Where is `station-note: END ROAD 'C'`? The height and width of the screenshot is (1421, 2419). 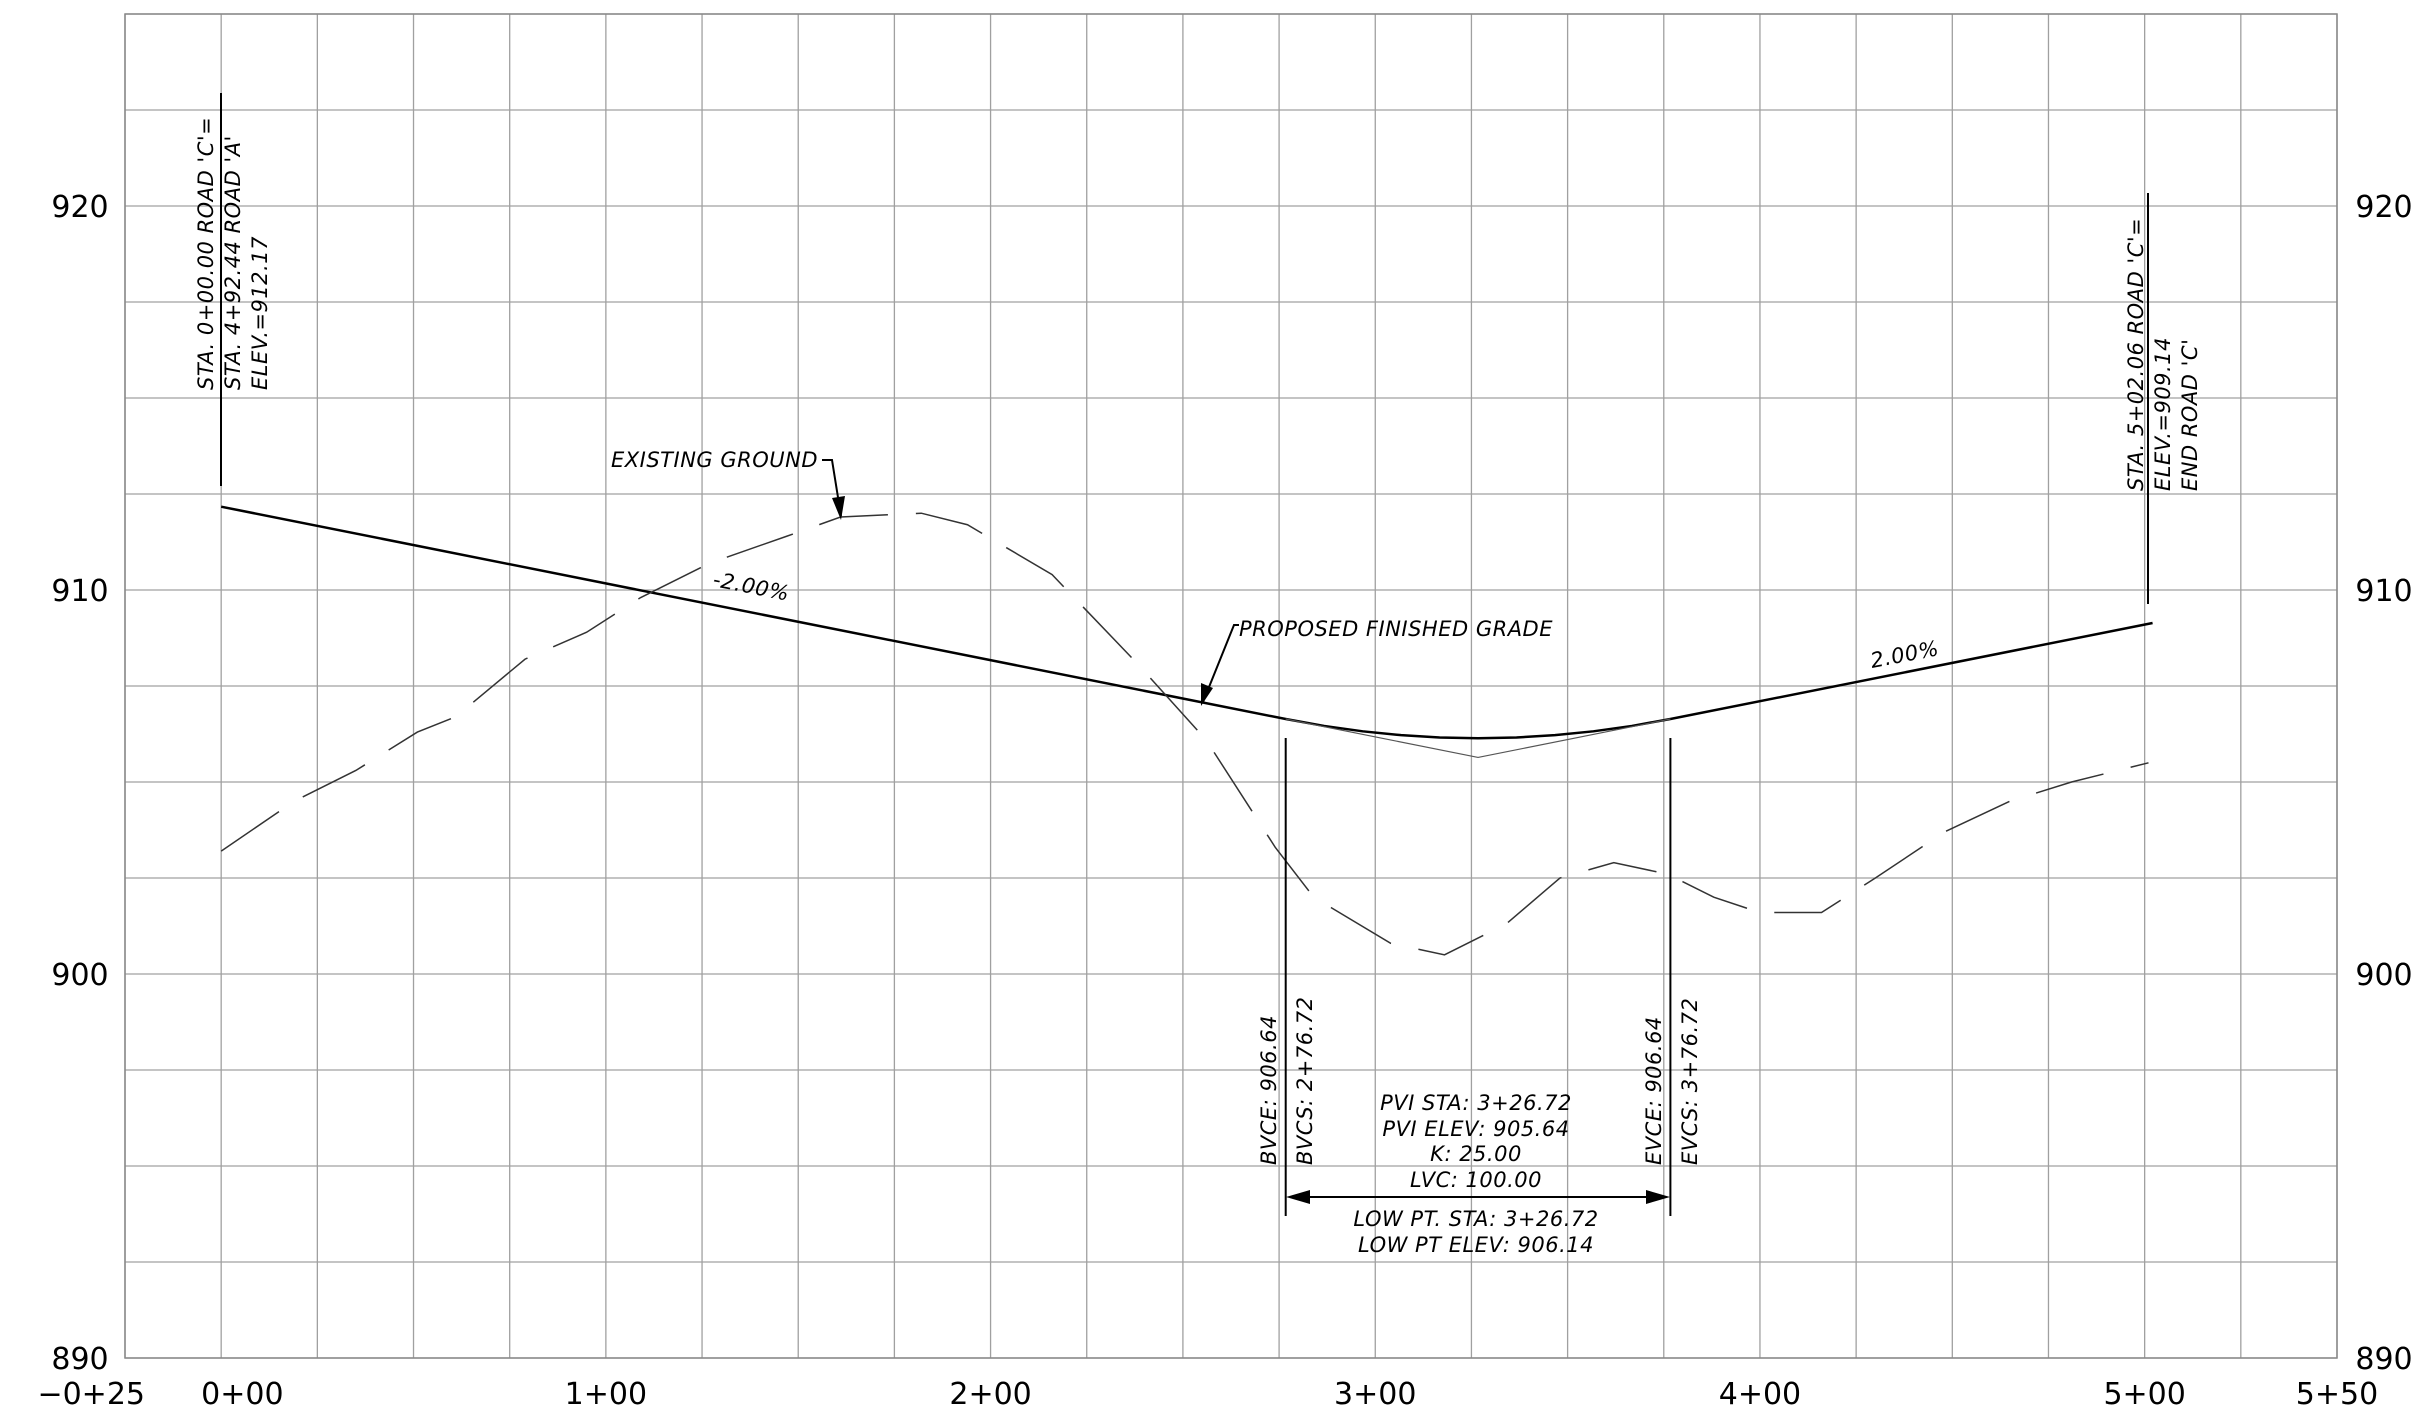
station-note: END ROAD 'C' is located at coordinates (2190, 415).